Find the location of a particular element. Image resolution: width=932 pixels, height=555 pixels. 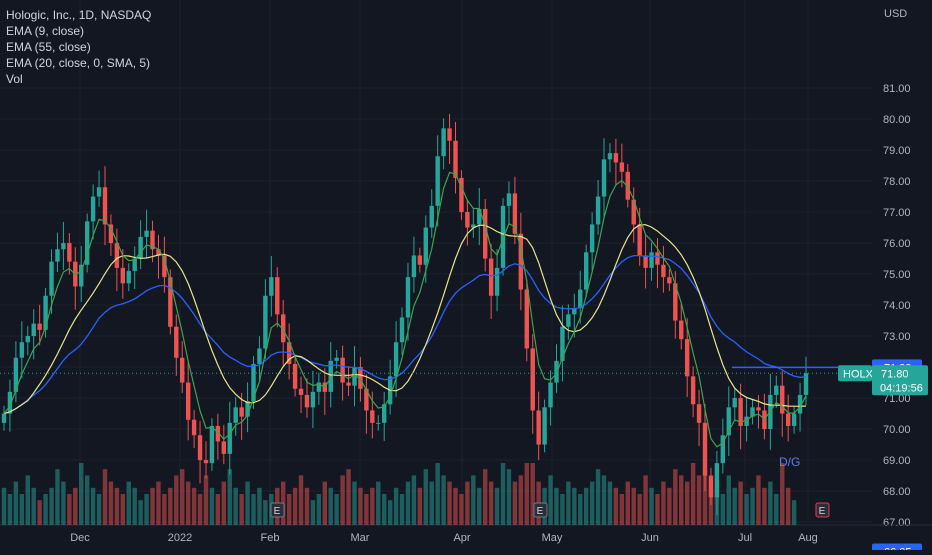

x-tick-label: May is located at coordinates (552, 538).